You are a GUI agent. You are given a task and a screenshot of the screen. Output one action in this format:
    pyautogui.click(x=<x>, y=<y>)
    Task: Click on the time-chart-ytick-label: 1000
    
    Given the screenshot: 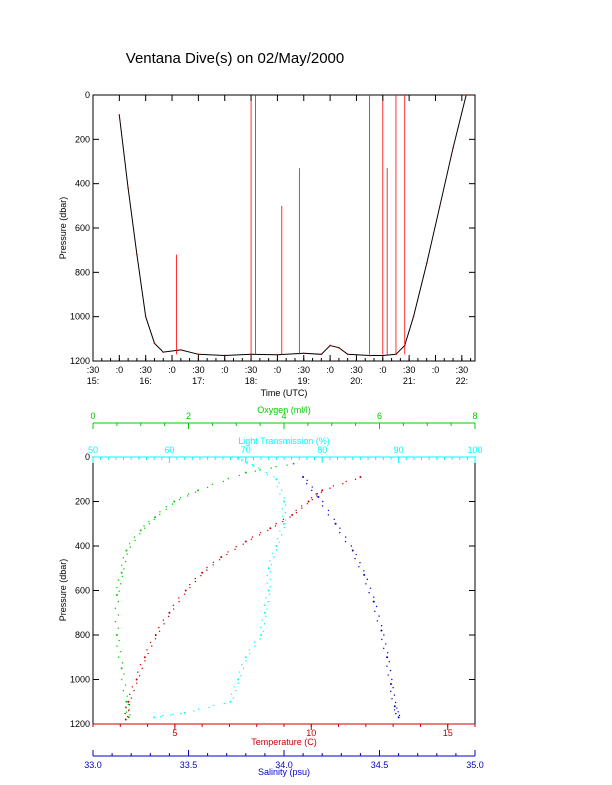 What is the action you would take?
    pyautogui.click(x=80, y=317)
    